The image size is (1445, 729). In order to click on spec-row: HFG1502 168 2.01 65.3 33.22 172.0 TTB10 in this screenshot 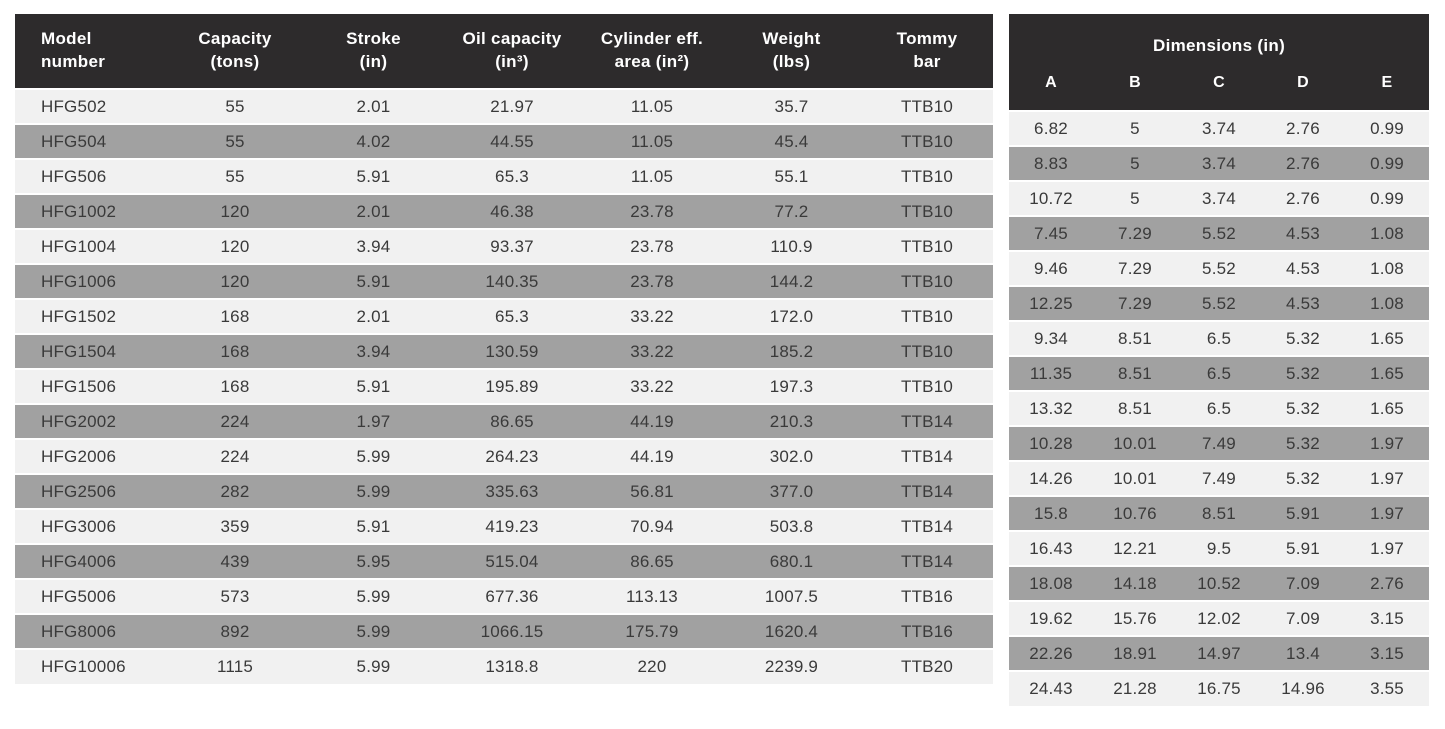, I will do `click(504, 316)`.